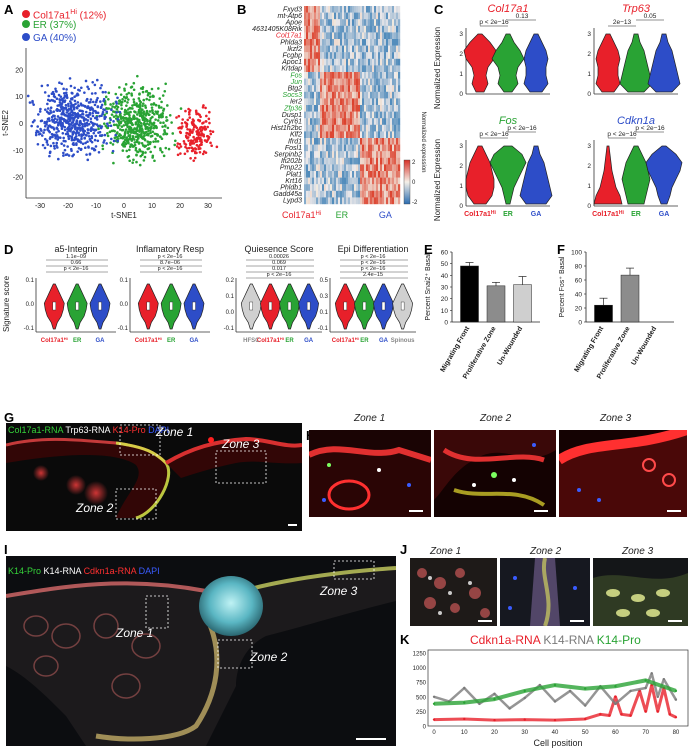  What do you see at coordinates (282, 338) in the screenshot?
I see `violin-d-xlabel-sup: Hi` at bounding box center [282, 338].